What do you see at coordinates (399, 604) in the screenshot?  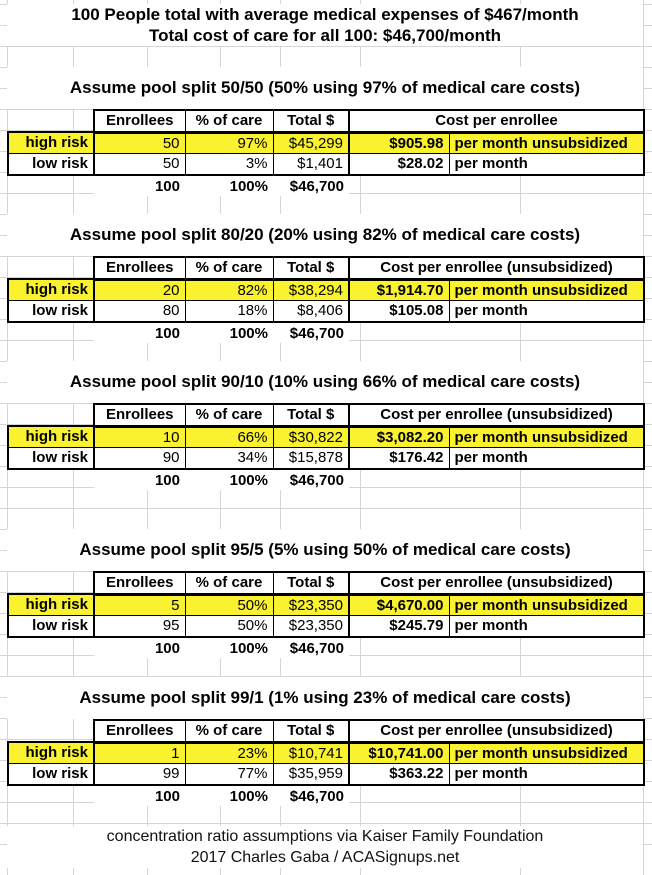 I see `high-risk-cost: $4,670.00` at bounding box center [399, 604].